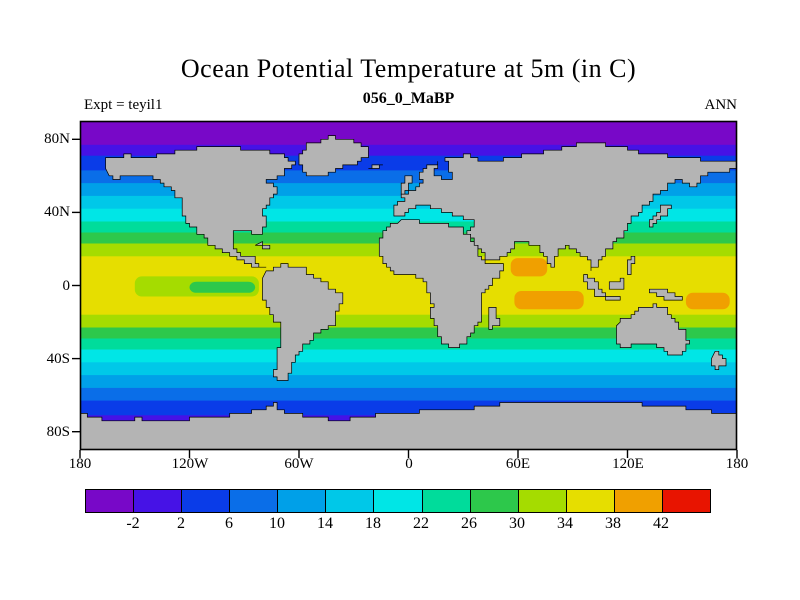 Image resolution: width=800 pixels, height=600 pixels. I want to click on arabian-sea-warm-patch, so click(529, 267).